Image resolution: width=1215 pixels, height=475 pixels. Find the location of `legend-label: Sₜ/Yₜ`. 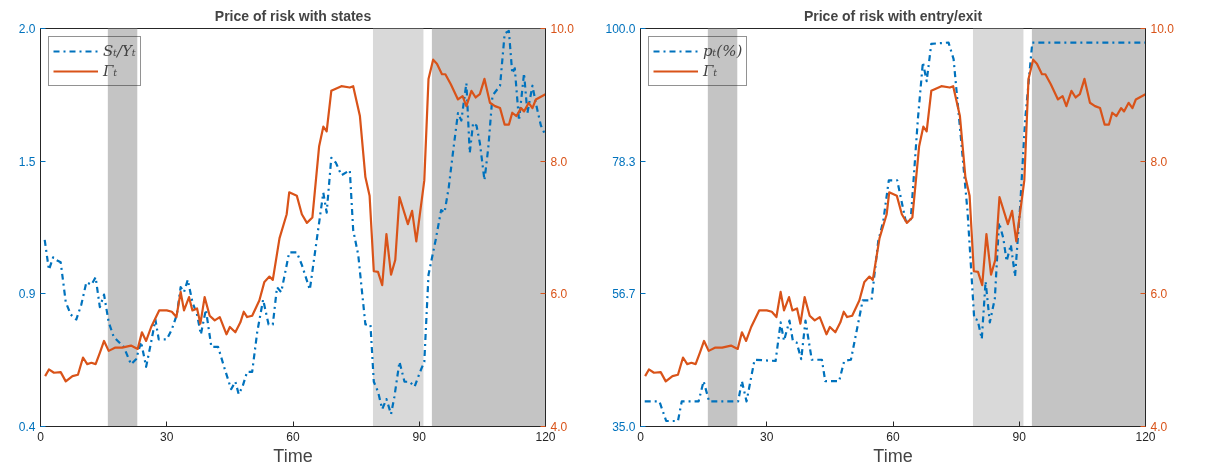

legend-label: Sₜ/Yₜ is located at coordinates (119, 51).